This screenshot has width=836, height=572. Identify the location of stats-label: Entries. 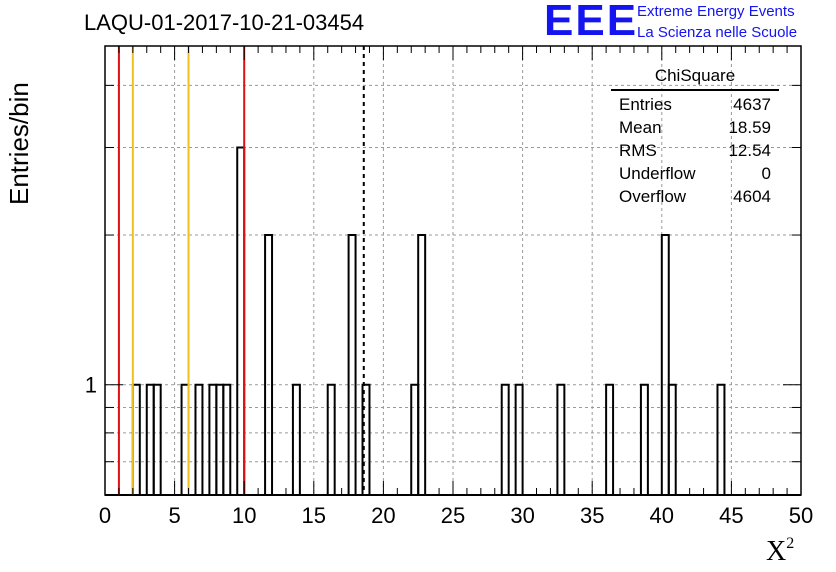
(645, 104).